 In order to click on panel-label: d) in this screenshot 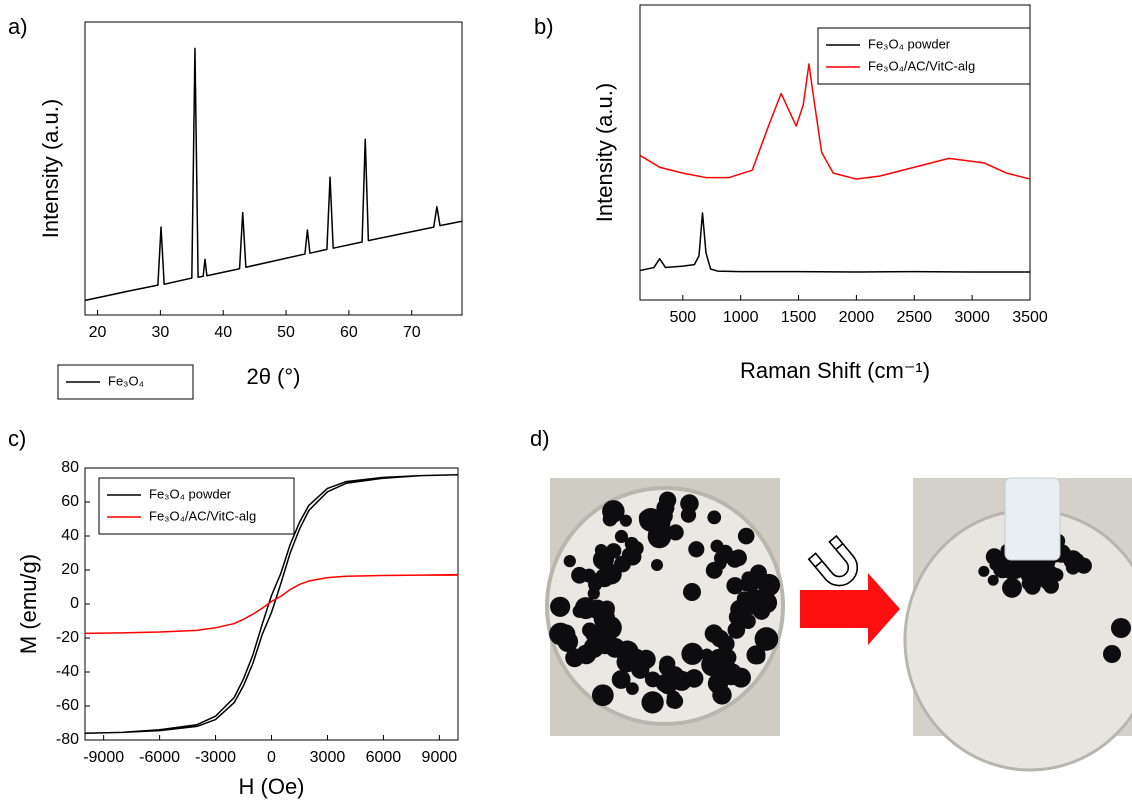, I will do `click(540, 438)`.